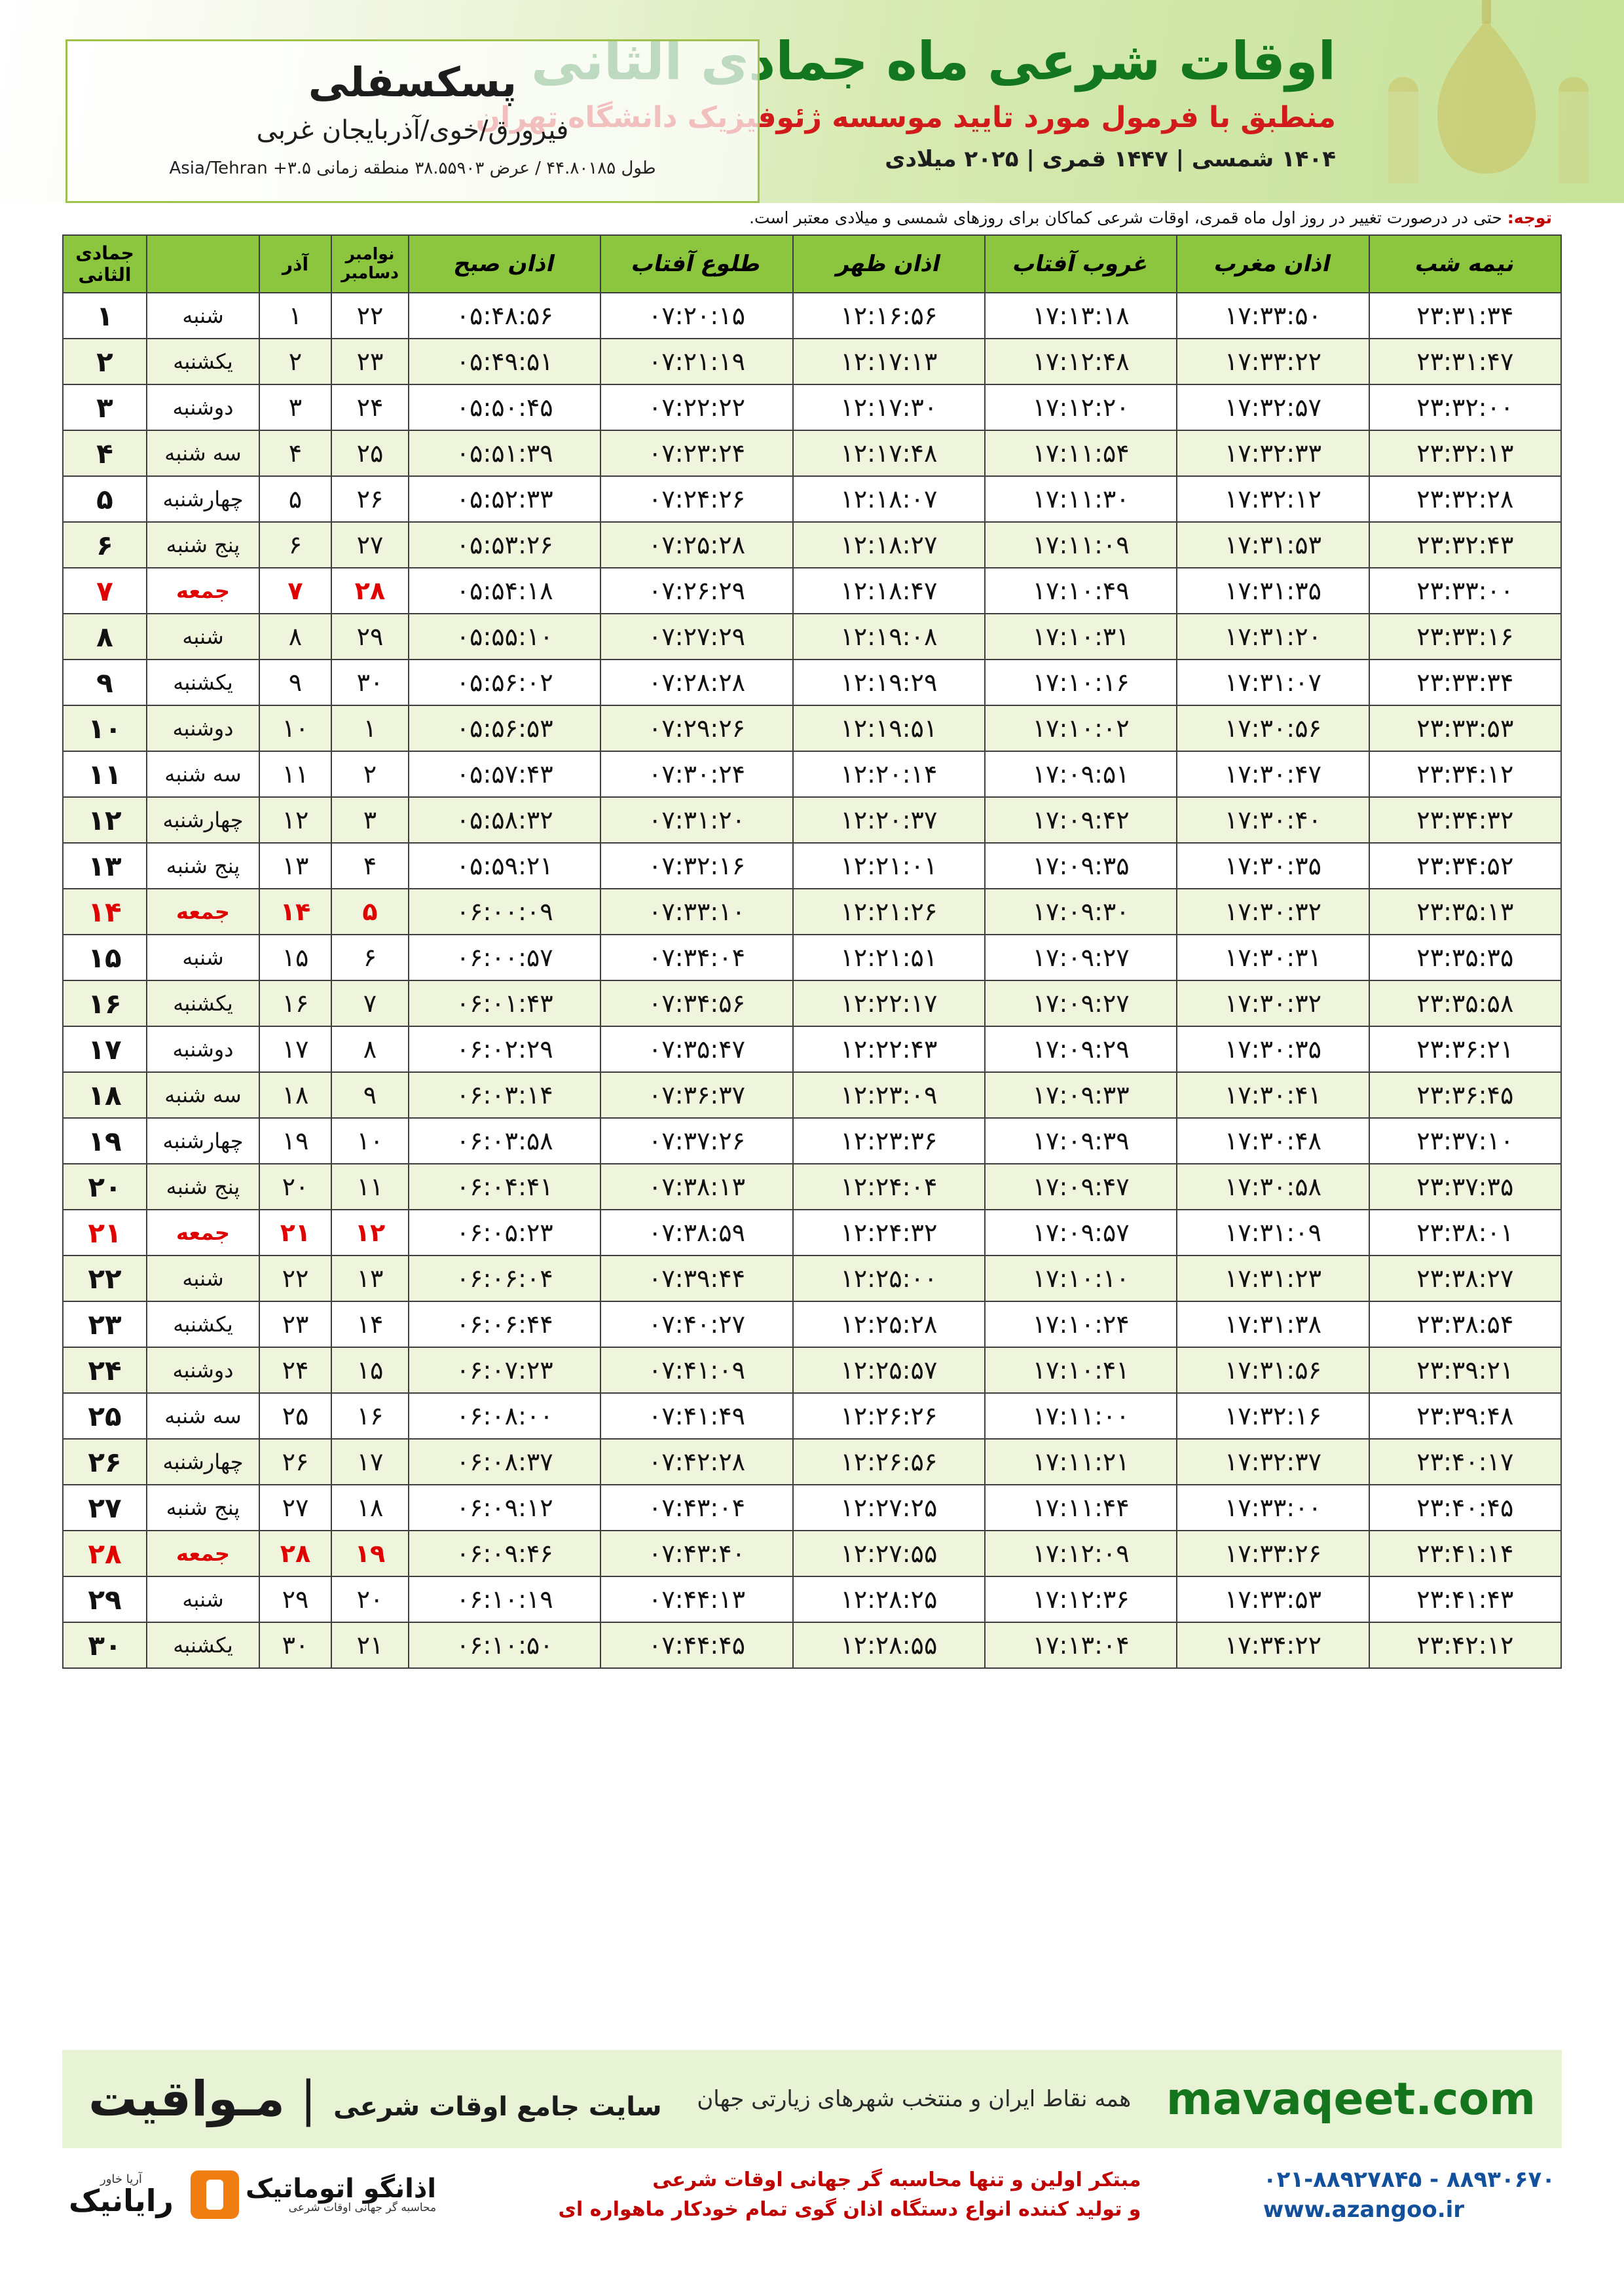 This screenshot has height=2270, width=1624. Describe the element at coordinates (1081, 728) in the screenshot. I see `cell-ghorub-aftab: ۱۷:۱۰:۰۲` at that location.